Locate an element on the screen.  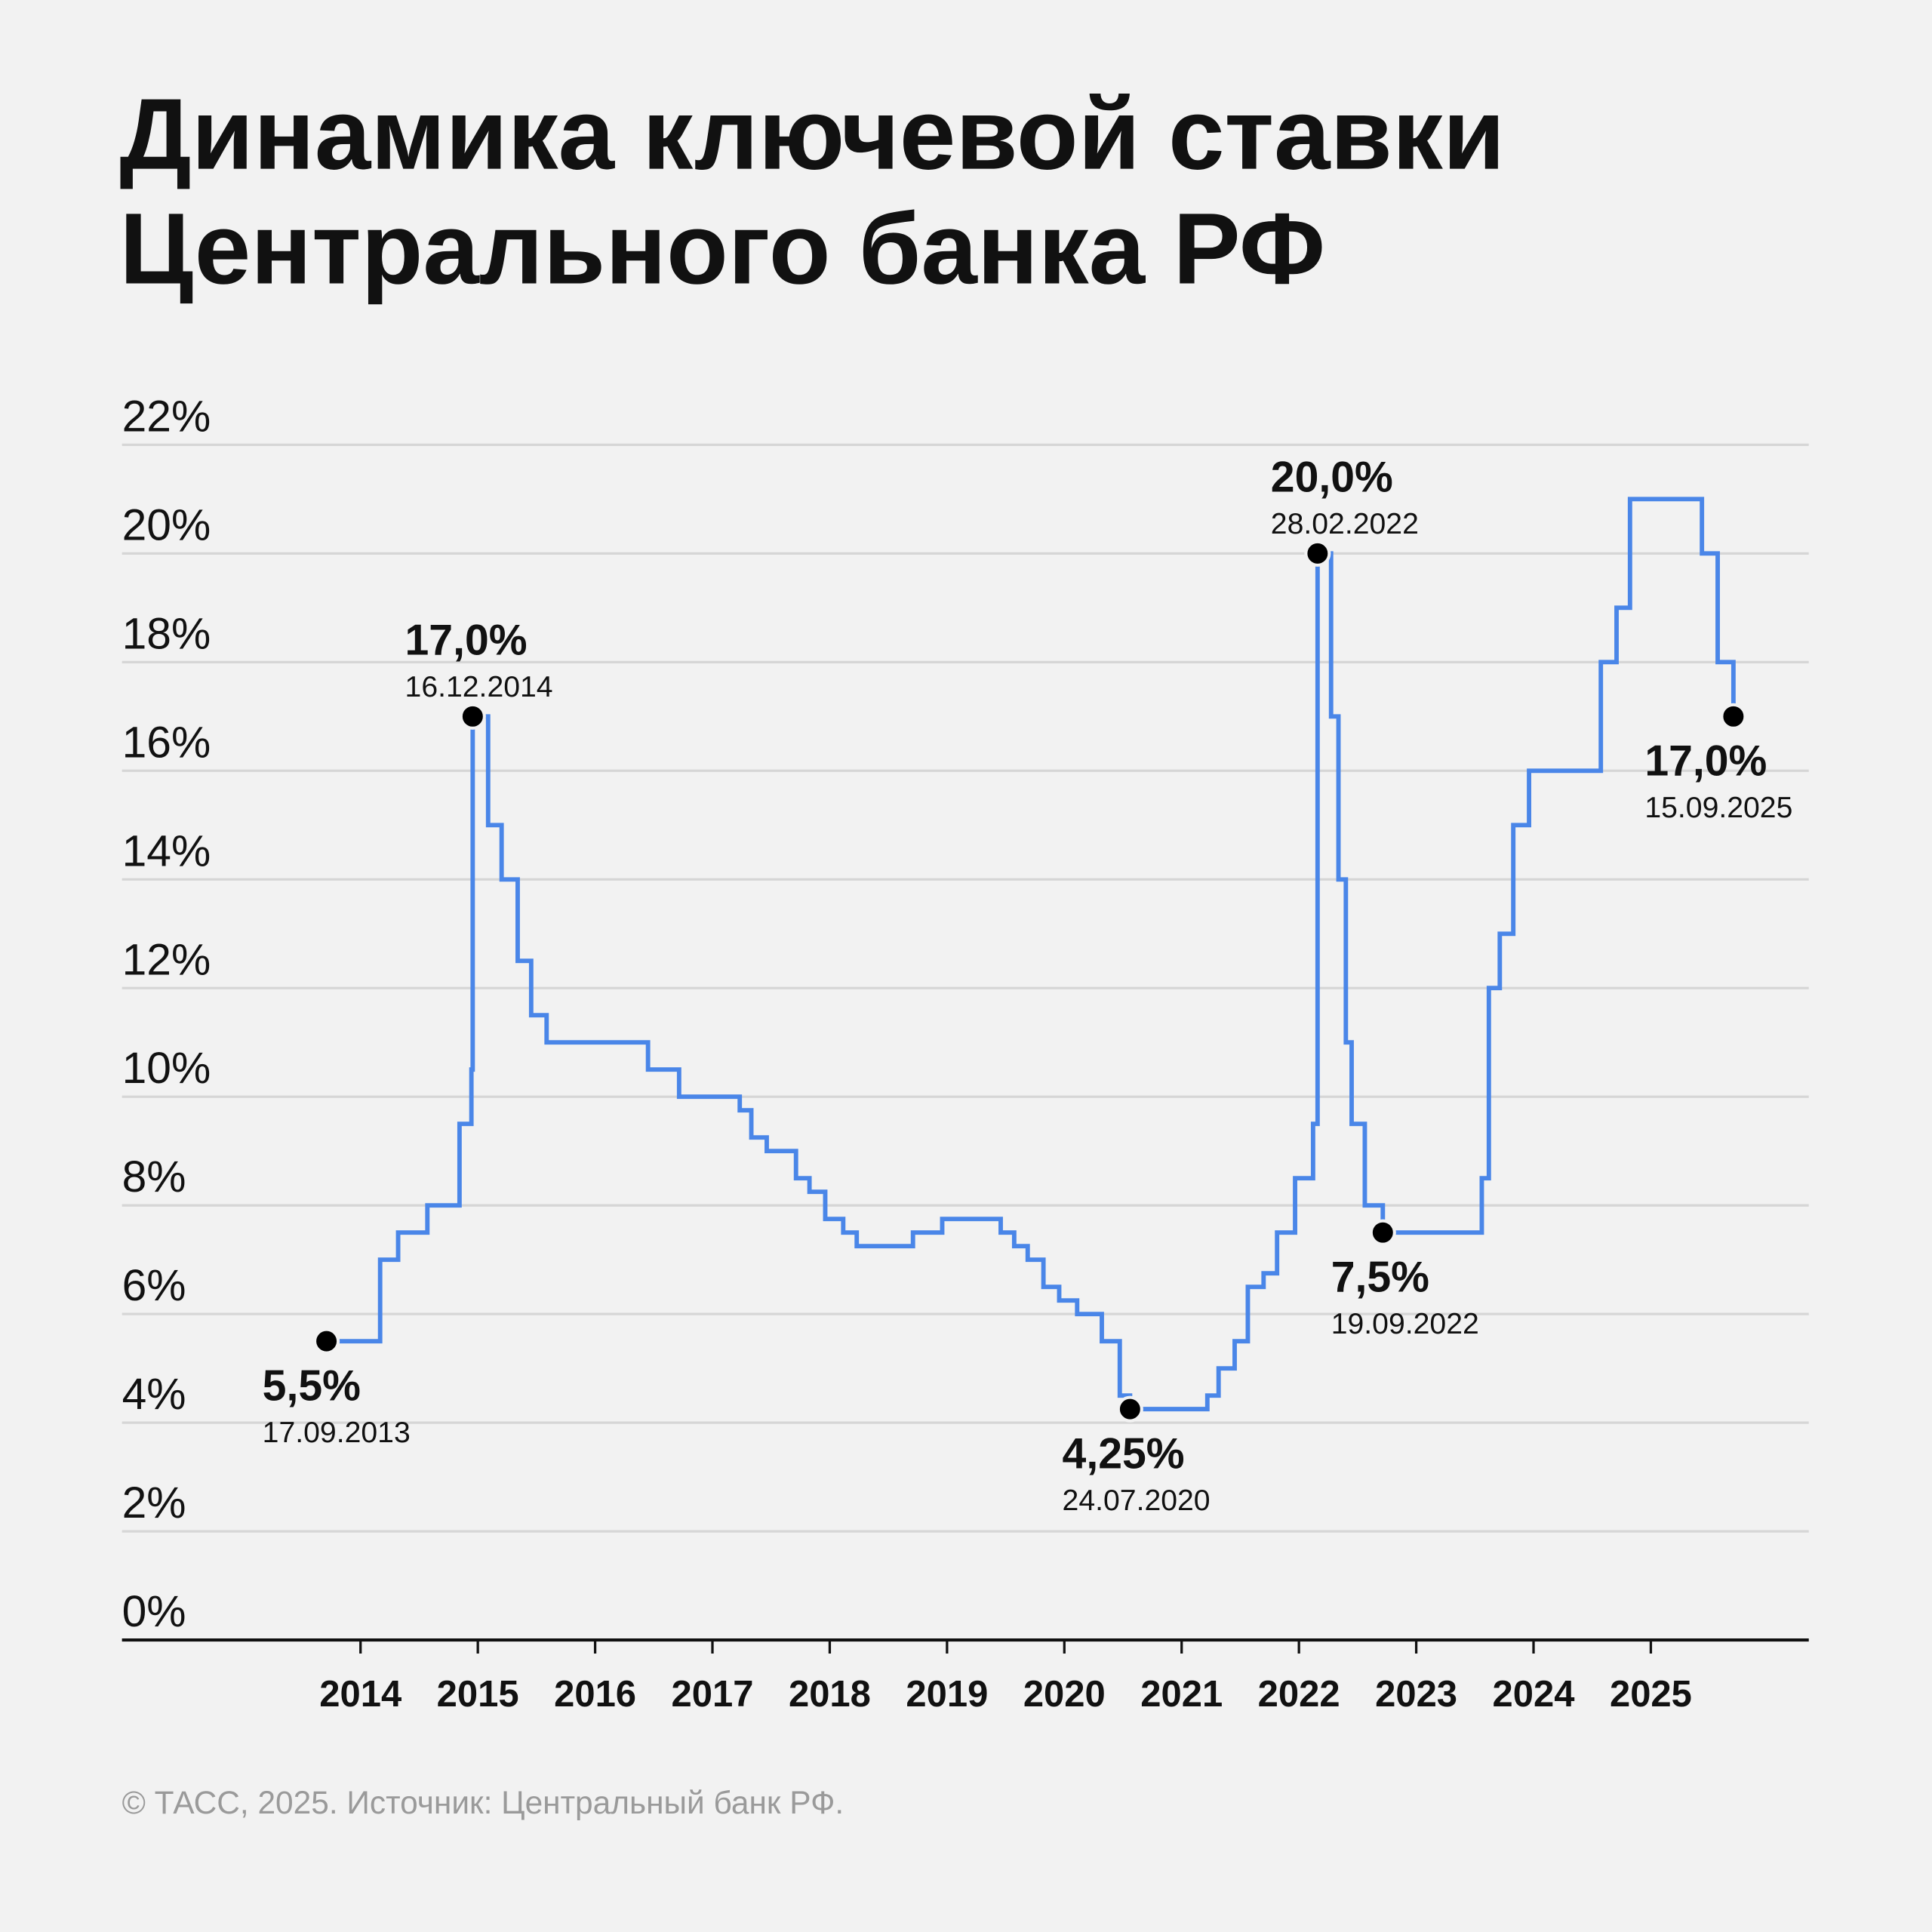
annotation: 7,5% 19.09.2022 is located at coordinates (1405, 1279).